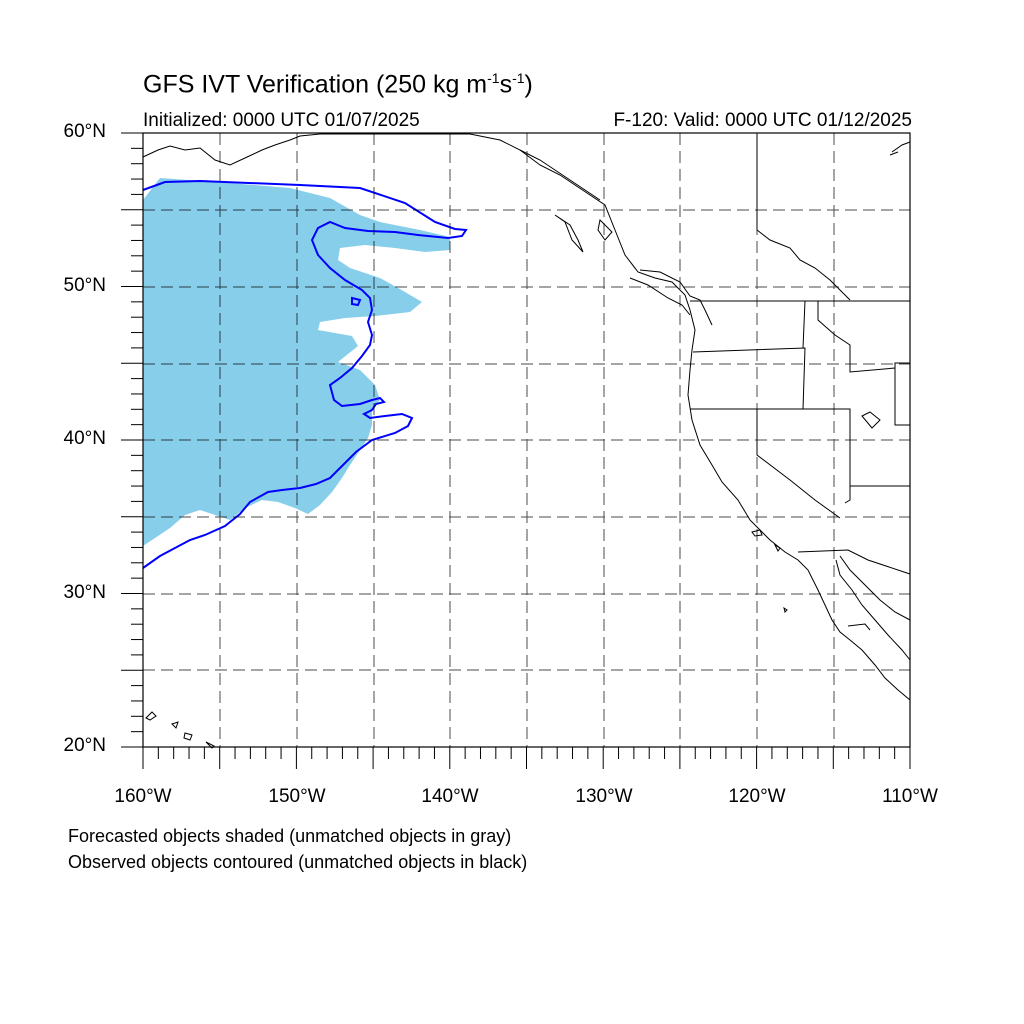 The image size is (1024, 1024). What do you see at coordinates (305, 374) in the screenshot?
I see `observed-contour` at bounding box center [305, 374].